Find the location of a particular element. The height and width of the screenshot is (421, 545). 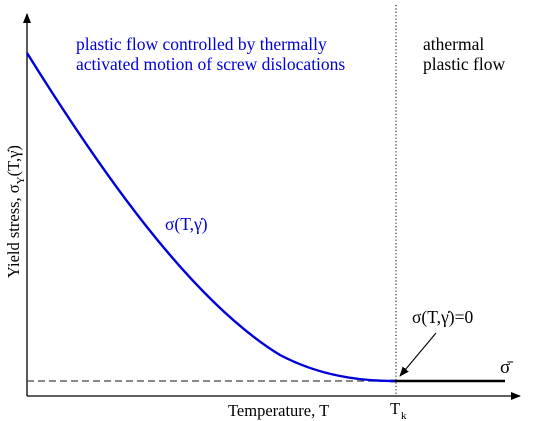

y-label-gamma-dot: γ̇ is located at coordinates (13, 154).